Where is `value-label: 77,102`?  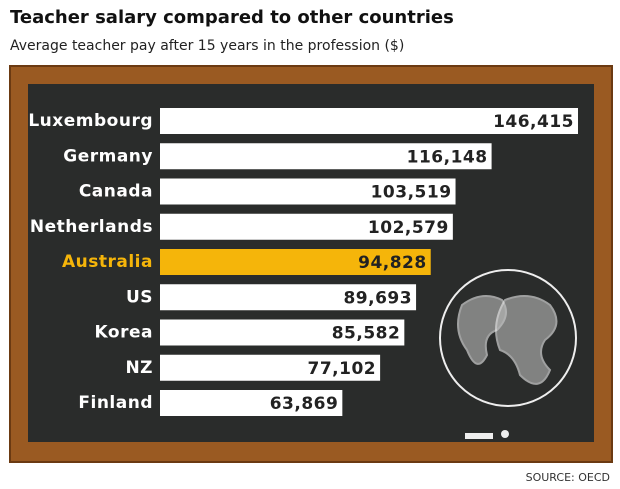 value-label: 77,102 is located at coordinates (342, 369).